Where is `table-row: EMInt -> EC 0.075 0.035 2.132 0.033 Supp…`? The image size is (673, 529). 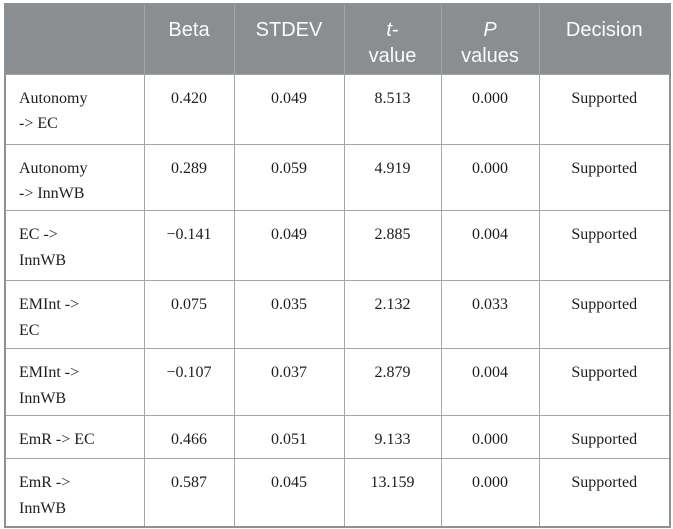 table-row: EMInt -> EC 0.075 0.035 2.132 0.033 Supp… is located at coordinates (337, 315).